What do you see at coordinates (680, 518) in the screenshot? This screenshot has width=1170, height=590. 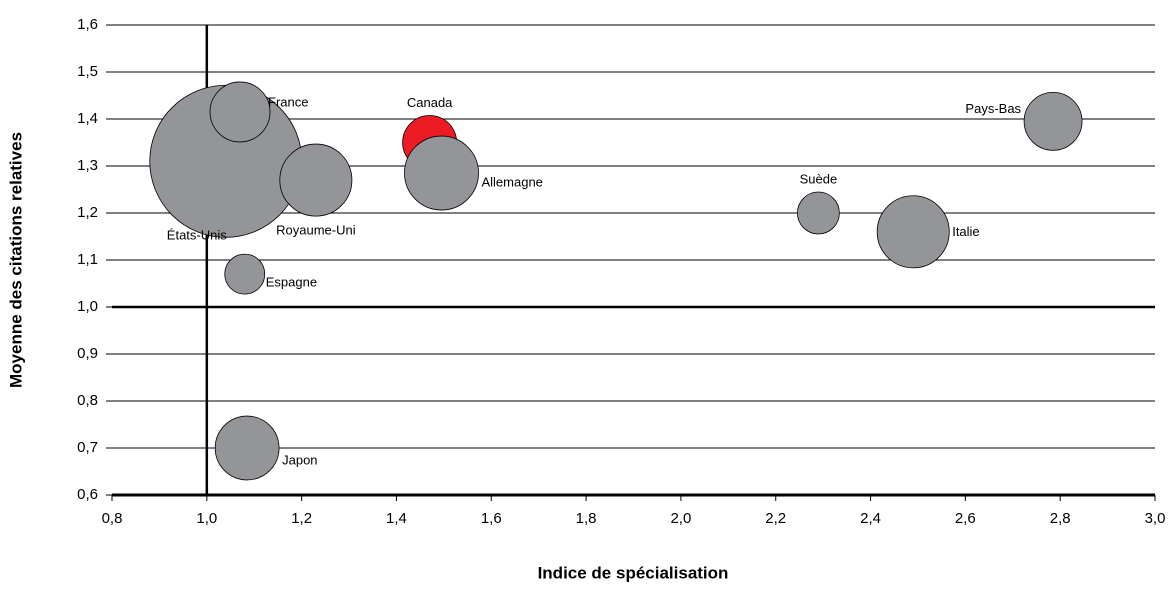 I see `x-tick-label: 2,0` at bounding box center [680, 518].